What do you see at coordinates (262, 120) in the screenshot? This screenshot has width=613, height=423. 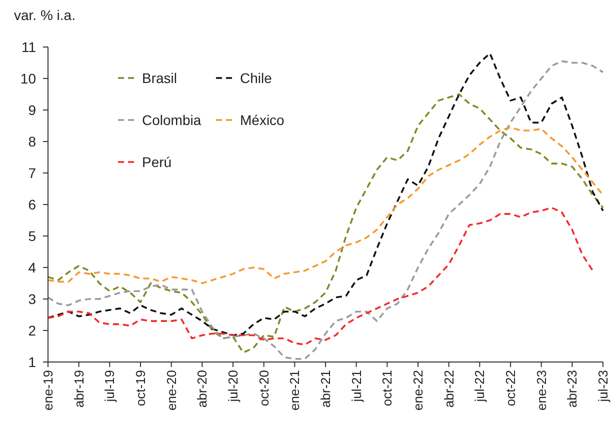 I see `legend-label: México` at bounding box center [262, 120].